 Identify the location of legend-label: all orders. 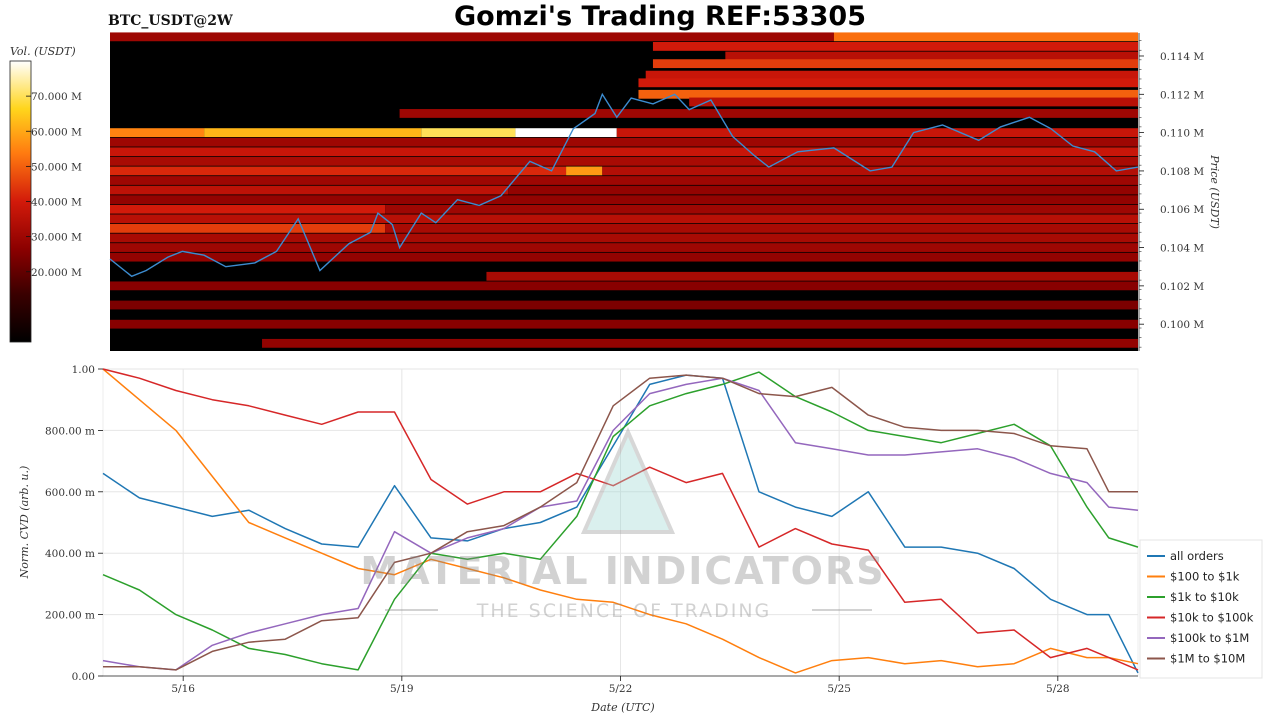
(1197, 556).